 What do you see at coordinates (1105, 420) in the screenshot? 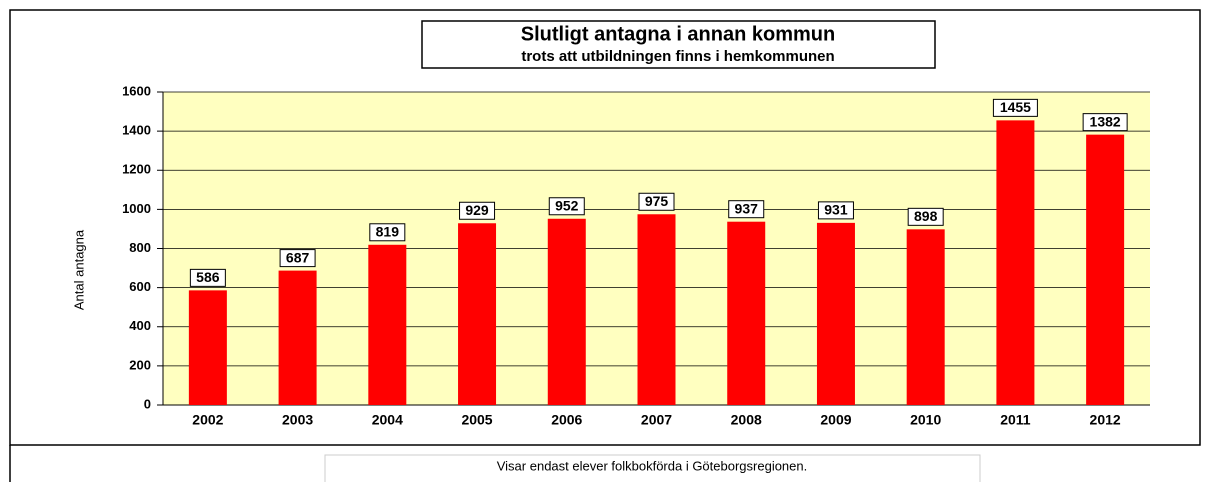
I see `x-tick-label: 2012` at bounding box center [1105, 420].